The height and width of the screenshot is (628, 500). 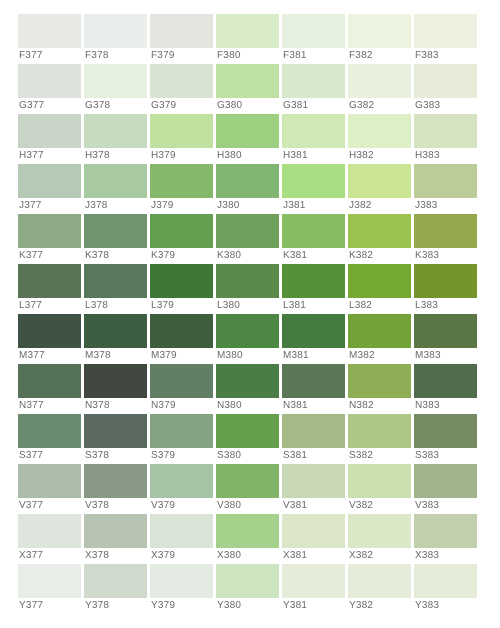 I want to click on color-swatch-m381: M381, so click(x=313, y=339).